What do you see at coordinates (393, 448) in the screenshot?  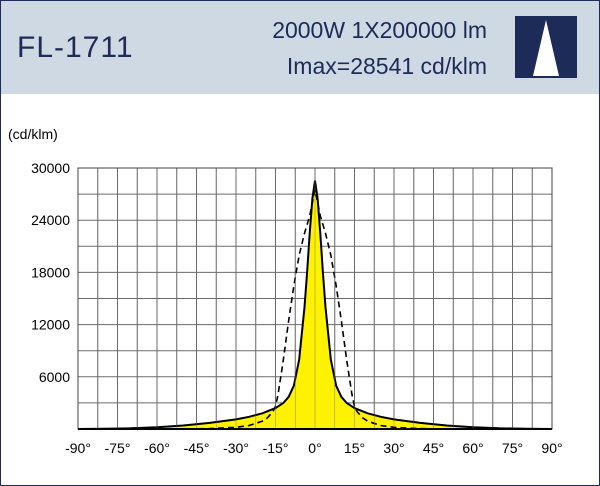 I see `x-tick-label: 30°` at bounding box center [393, 448].